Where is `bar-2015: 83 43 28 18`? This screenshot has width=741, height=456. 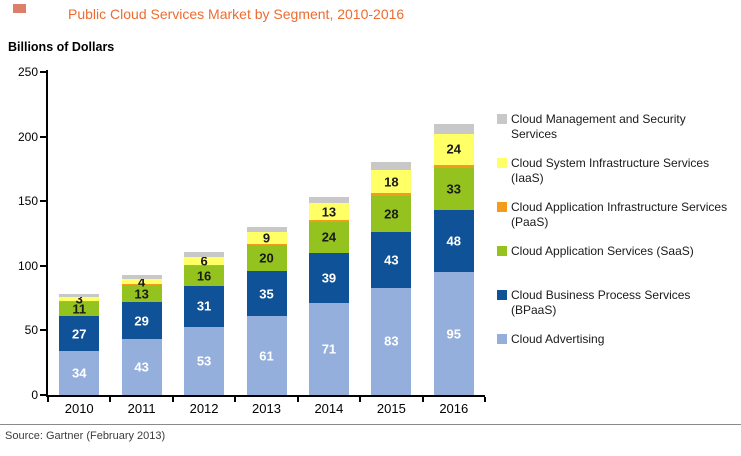
bar-2015: 83 43 28 18 is located at coordinates (391, 278).